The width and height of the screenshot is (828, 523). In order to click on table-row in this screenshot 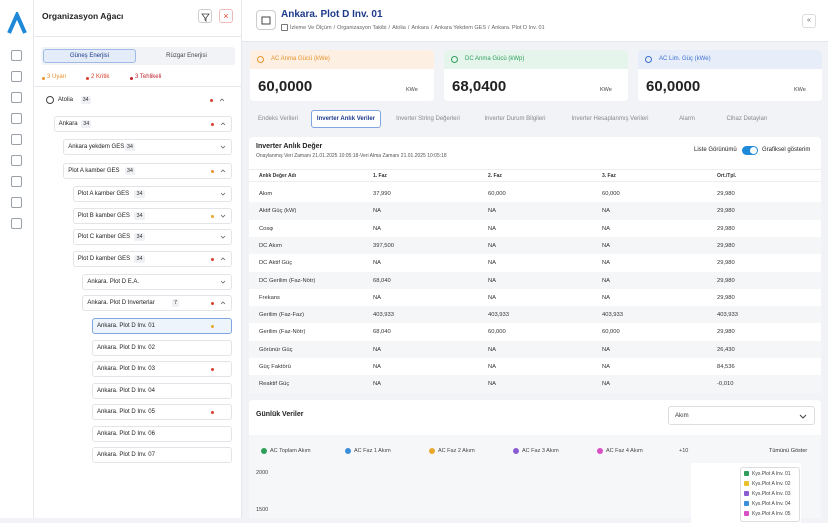, I will do `click(535, 263)`.